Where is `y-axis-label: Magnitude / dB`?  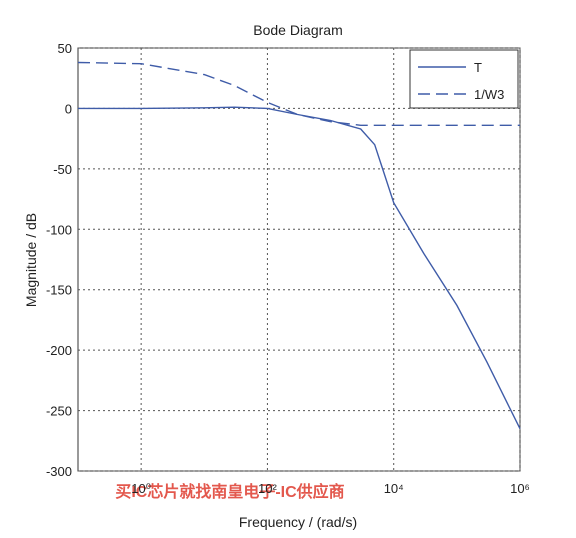
y-axis-label: Magnitude / dB is located at coordinates (31, 260).